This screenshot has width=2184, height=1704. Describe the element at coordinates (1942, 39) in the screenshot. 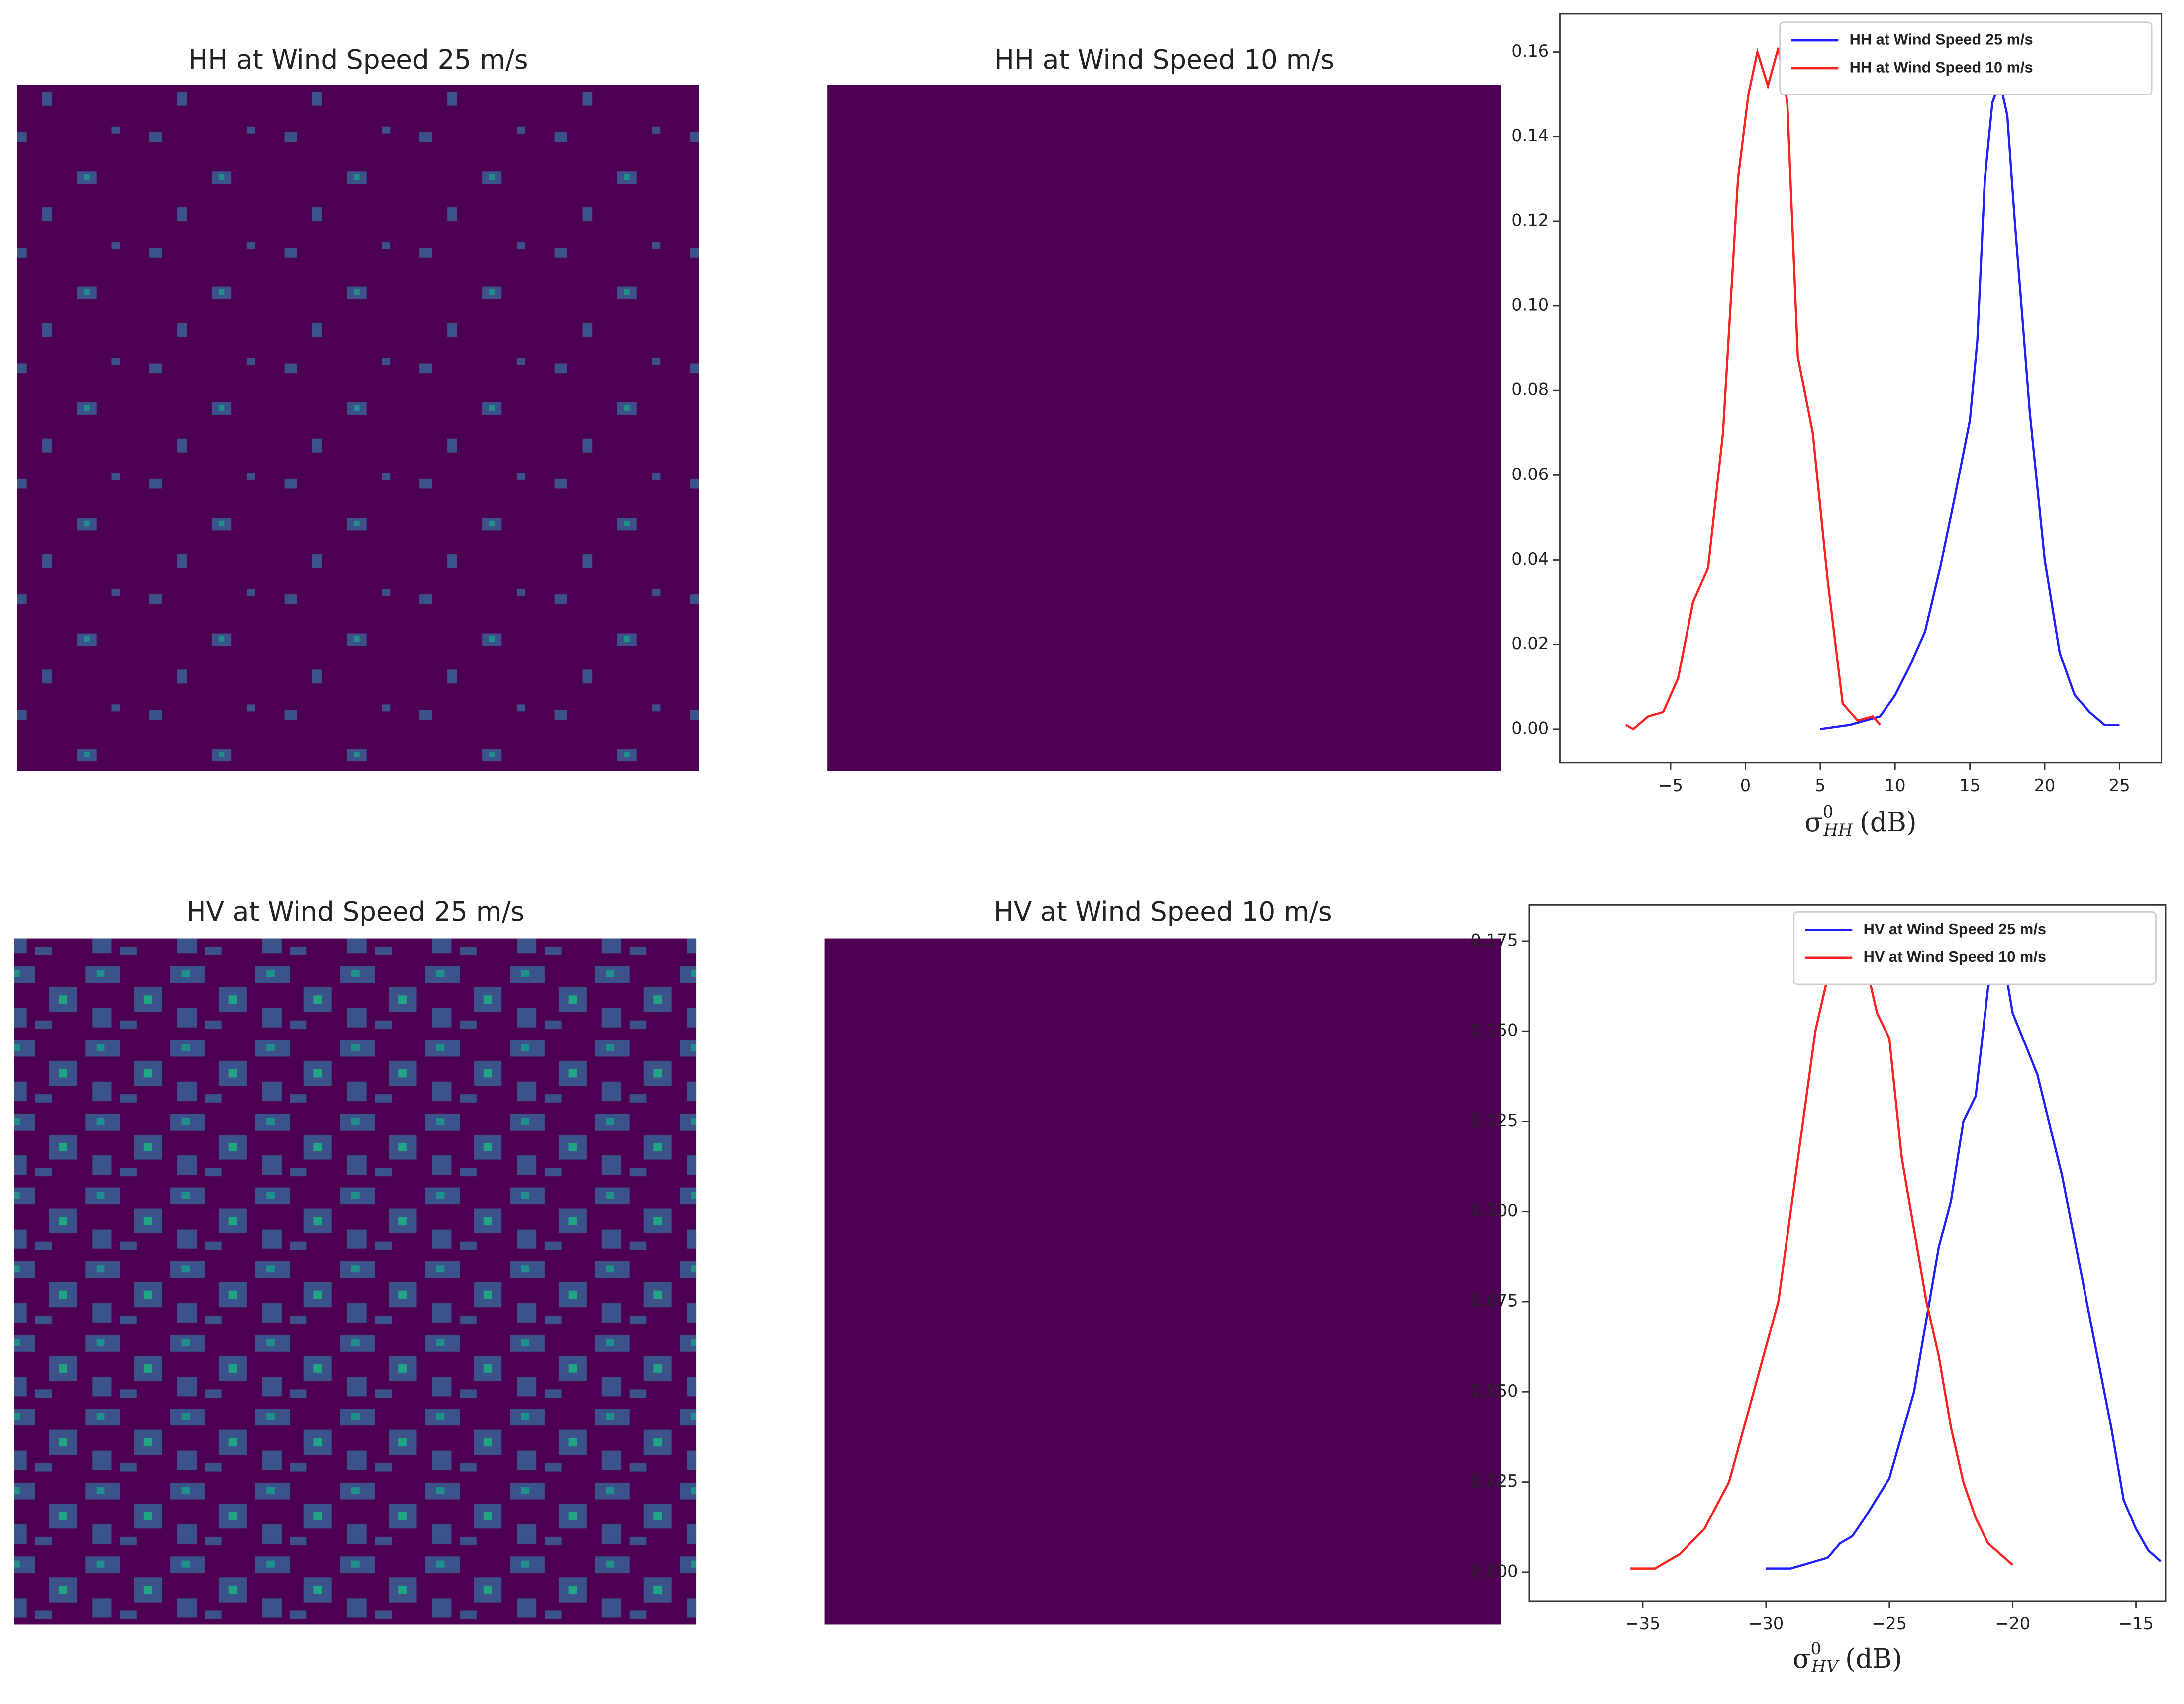

I see `legend-label: HH at Wind Speed 25 m/s` at that location.